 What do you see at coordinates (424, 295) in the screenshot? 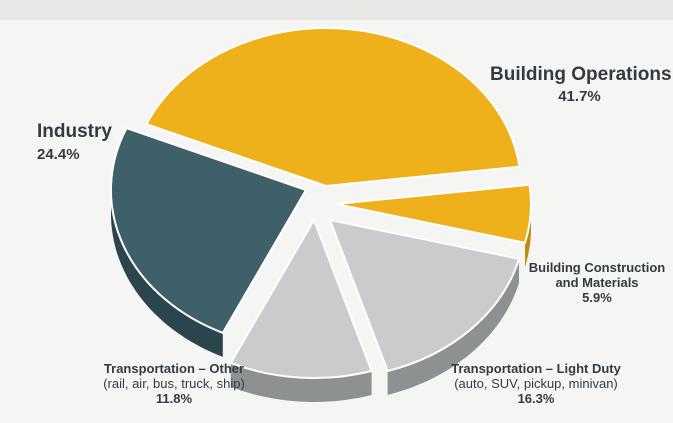
I see `pie-slice-top-transportation-light-duty` at bounding box center [424, 295].